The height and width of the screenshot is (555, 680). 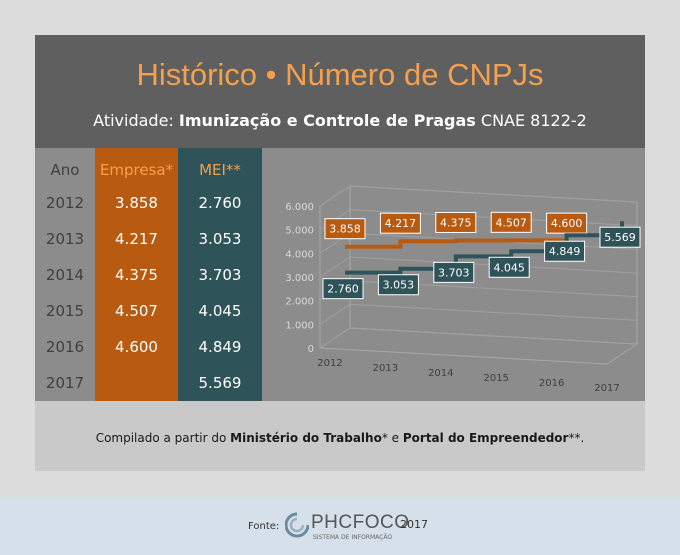 What do you see at coordinates (495, 378) in the screenshot?
I see `x-tick-label: 2015` at bounding box center [495, 378].